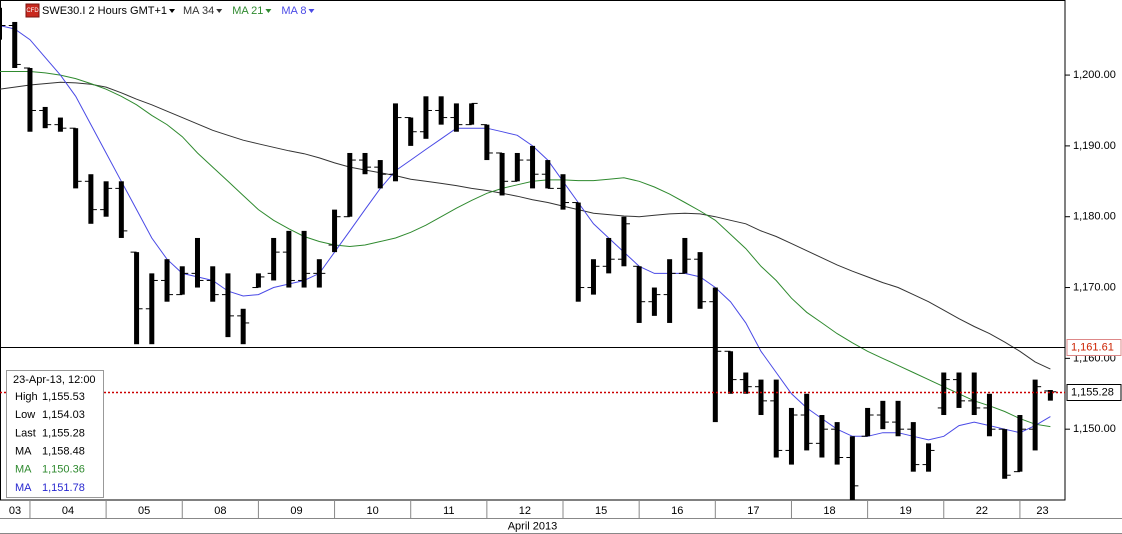 The image size is (1122, 534). What do you see at coordinates (63, 488) in the screenshot?
I see `info-row-value: 1,151.78` at bounding box center [63, 488].